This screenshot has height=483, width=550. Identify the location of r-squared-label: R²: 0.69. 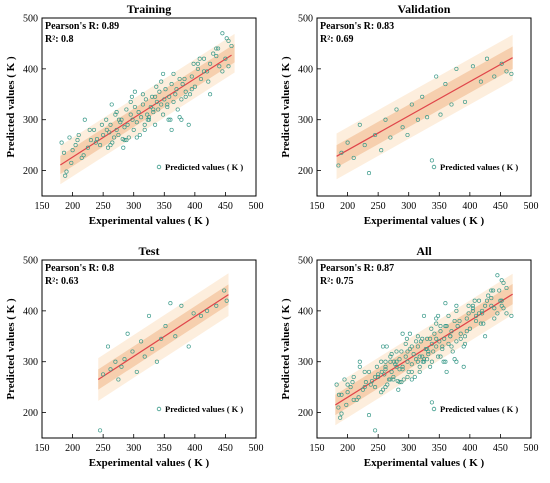
(337, 39).